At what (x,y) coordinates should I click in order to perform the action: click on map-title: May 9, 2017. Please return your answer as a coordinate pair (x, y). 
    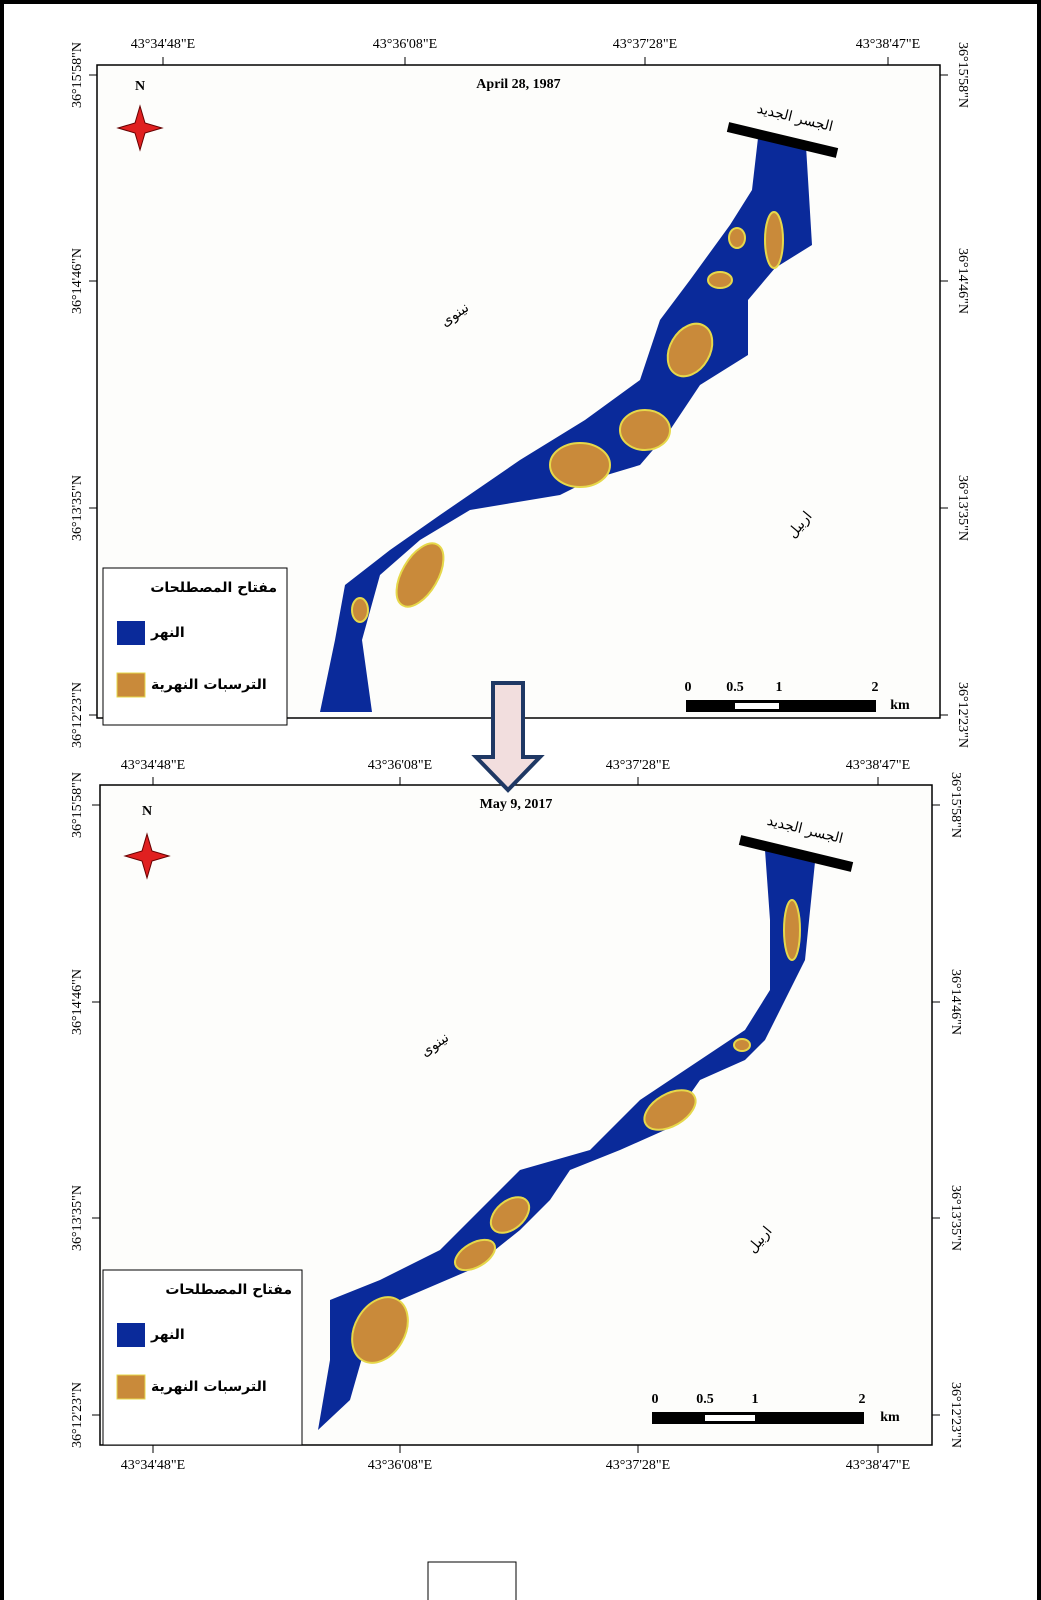
    Looking at the image, I should click on (516, 804).